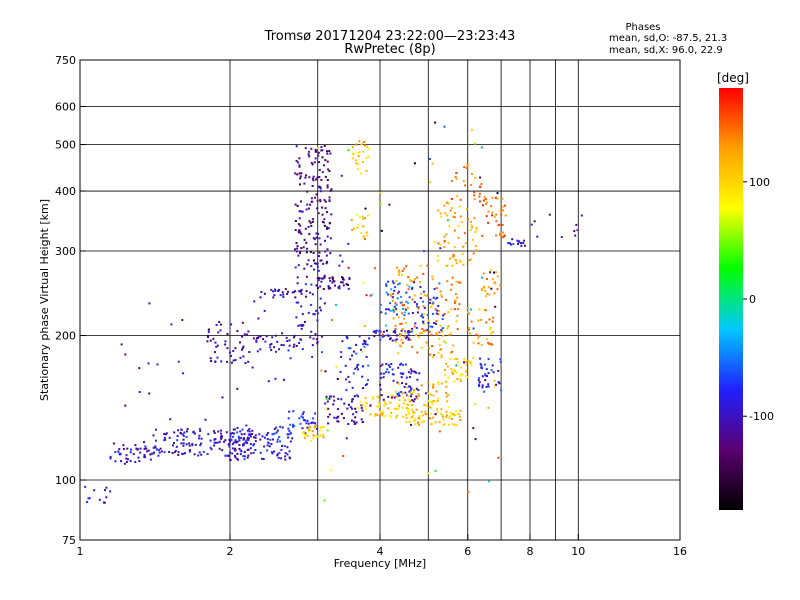  What do you see at coordinates (390, 36) in the screenshot?
I see `chart-title: Tromsø 20171204 23:22:00—23:23:43` at bounding box center [390, 36].